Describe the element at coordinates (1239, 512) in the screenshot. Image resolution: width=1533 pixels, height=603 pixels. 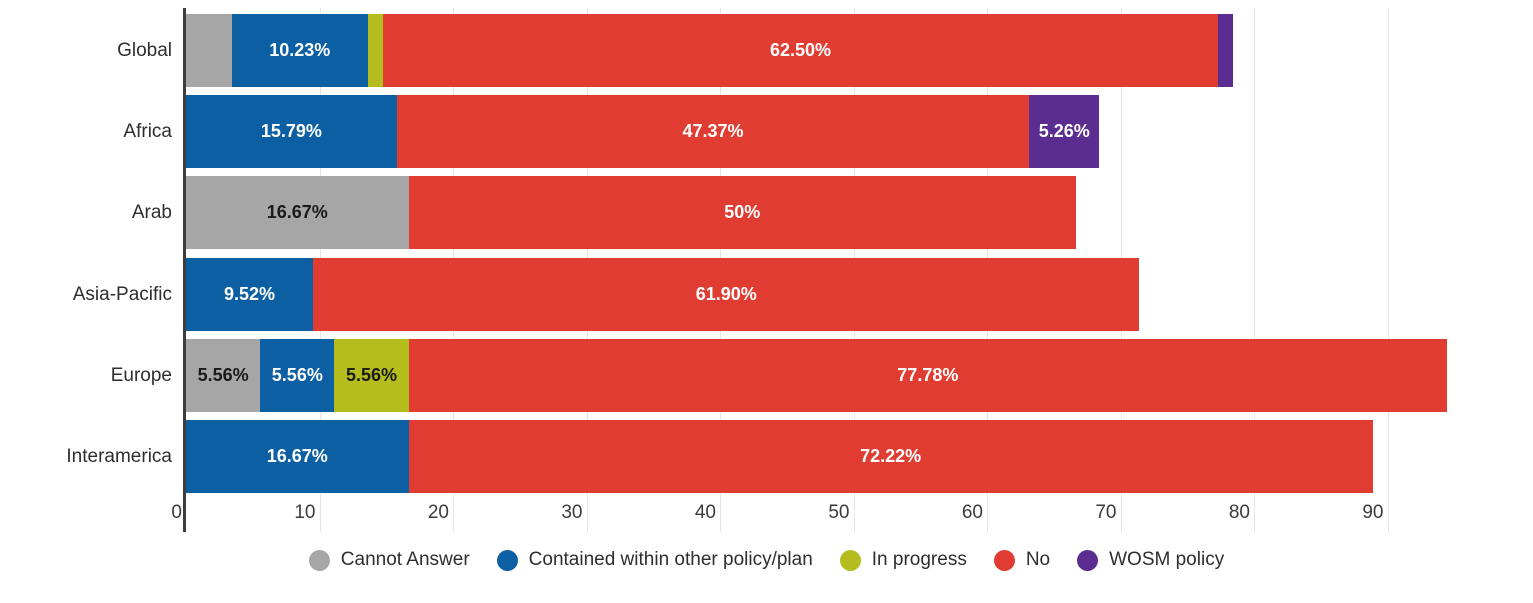
I see `x-tick-label-80: 80` at that location.